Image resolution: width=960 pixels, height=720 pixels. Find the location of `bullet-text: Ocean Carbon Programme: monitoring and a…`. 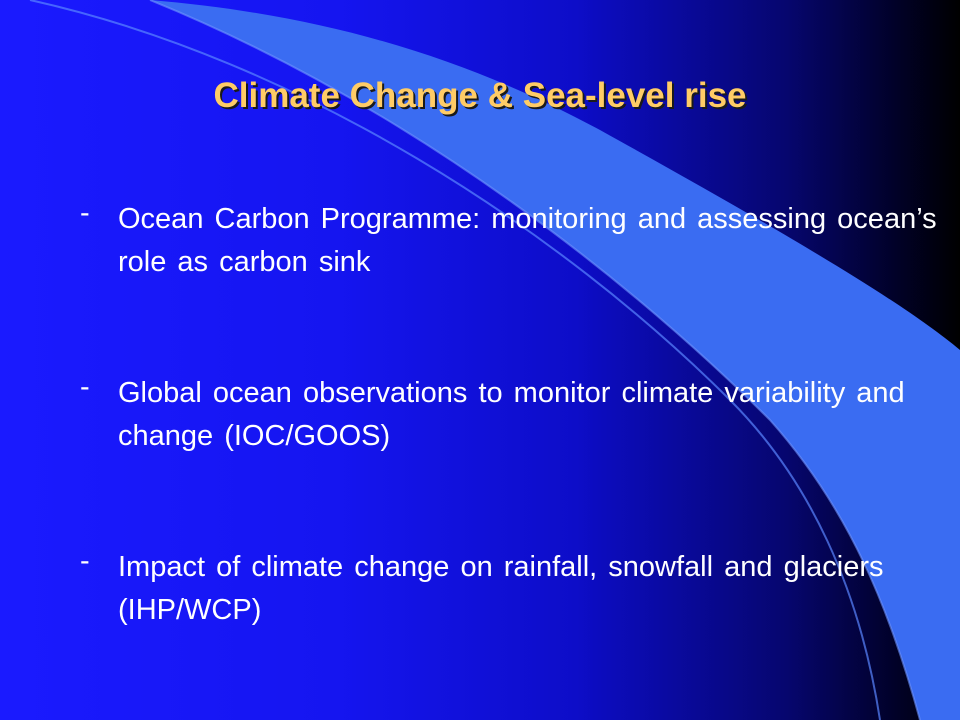

bullet-text: Ocean Carbon Programme: monitoring and a… is located at coordinates (527, 240).